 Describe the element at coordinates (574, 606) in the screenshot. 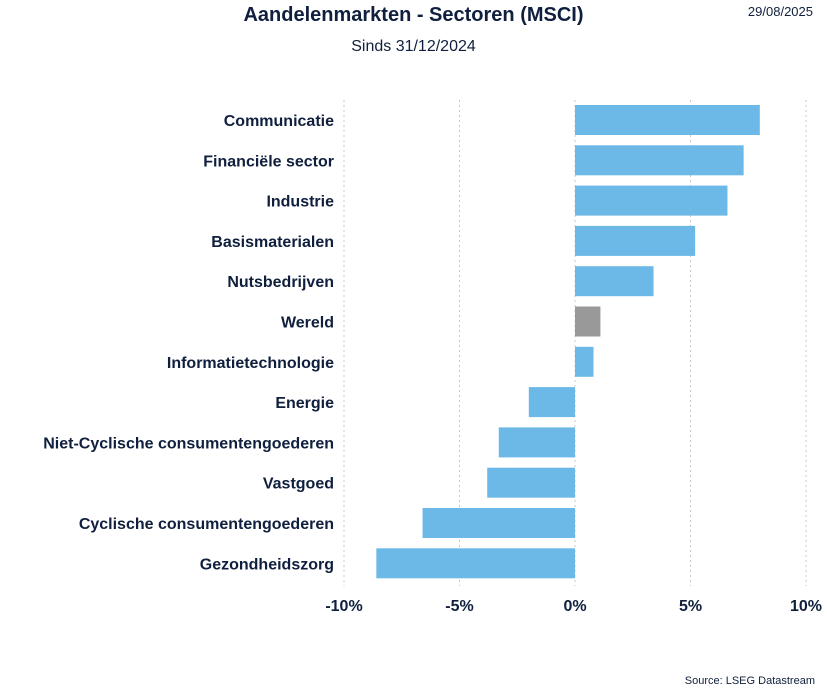

I see `x-tick-label: 0%` at that location.